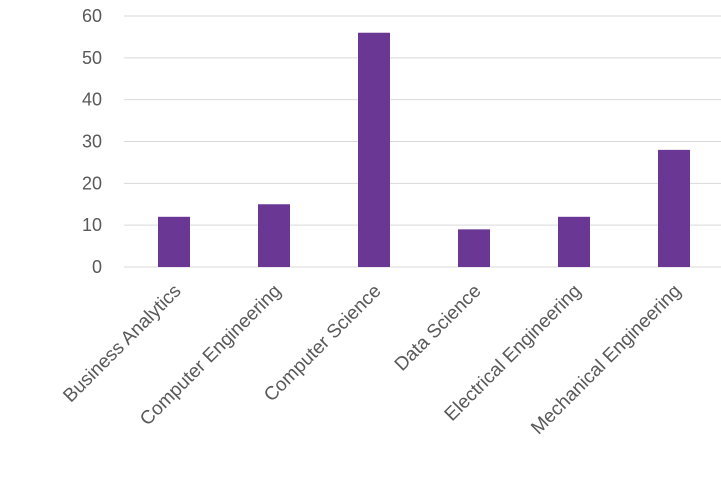  I want to click on y-tick-label: 40, so click(92, 100).